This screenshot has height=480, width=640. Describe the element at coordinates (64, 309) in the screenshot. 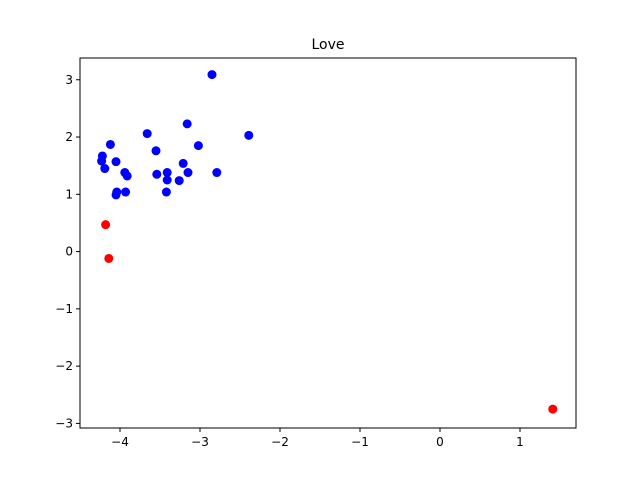

I see `y-tick-label: −1` at that location.